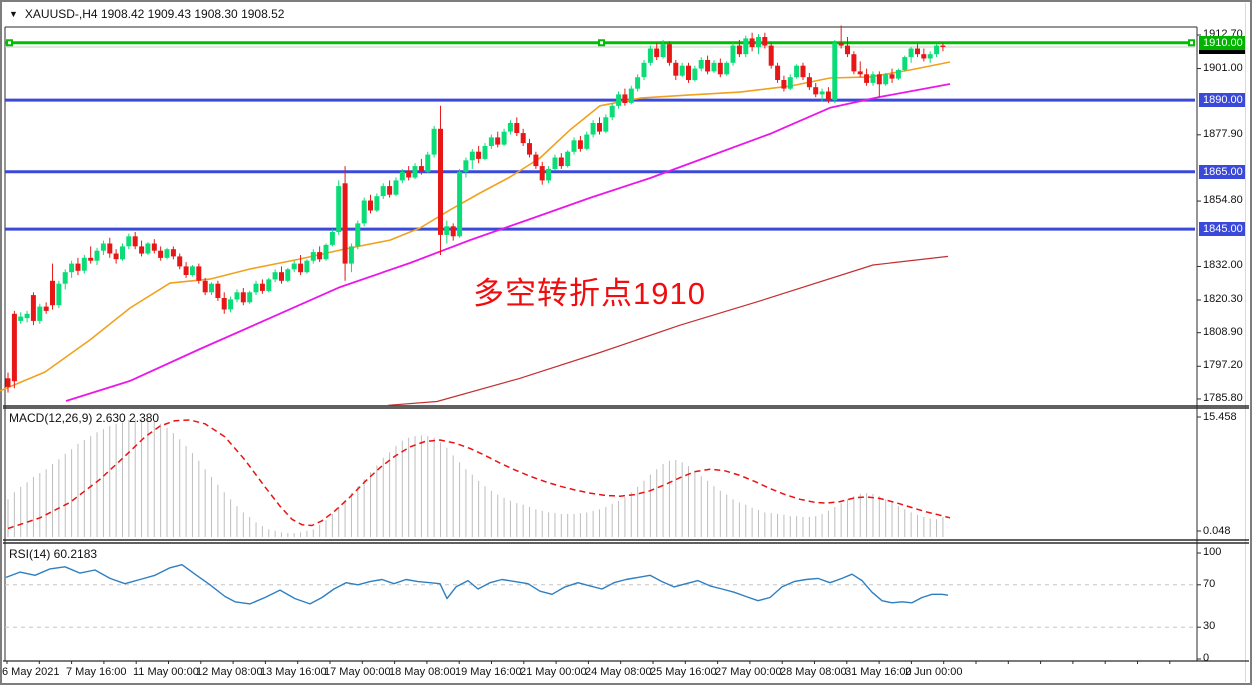 The height and width of the screenshot is (685, 1252). Describe the element at coordinates (1223, 365) in the screenshot. I see `price-axis-tick-label: 1797.20` at that location.